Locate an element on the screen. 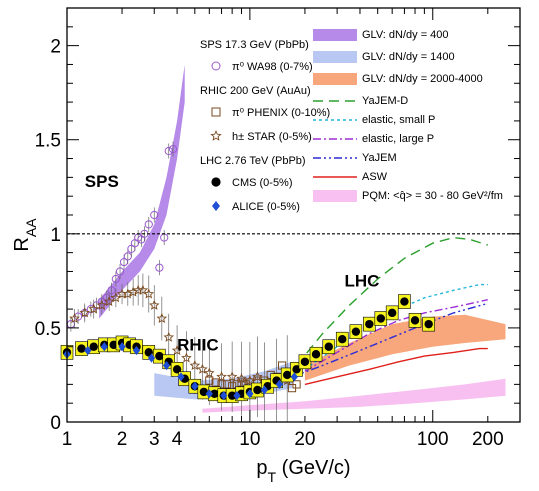 The height and width of the screenshot is (491, 539). legend-entry-label: CMS (0-5%) is located at coordinates (262, 183).